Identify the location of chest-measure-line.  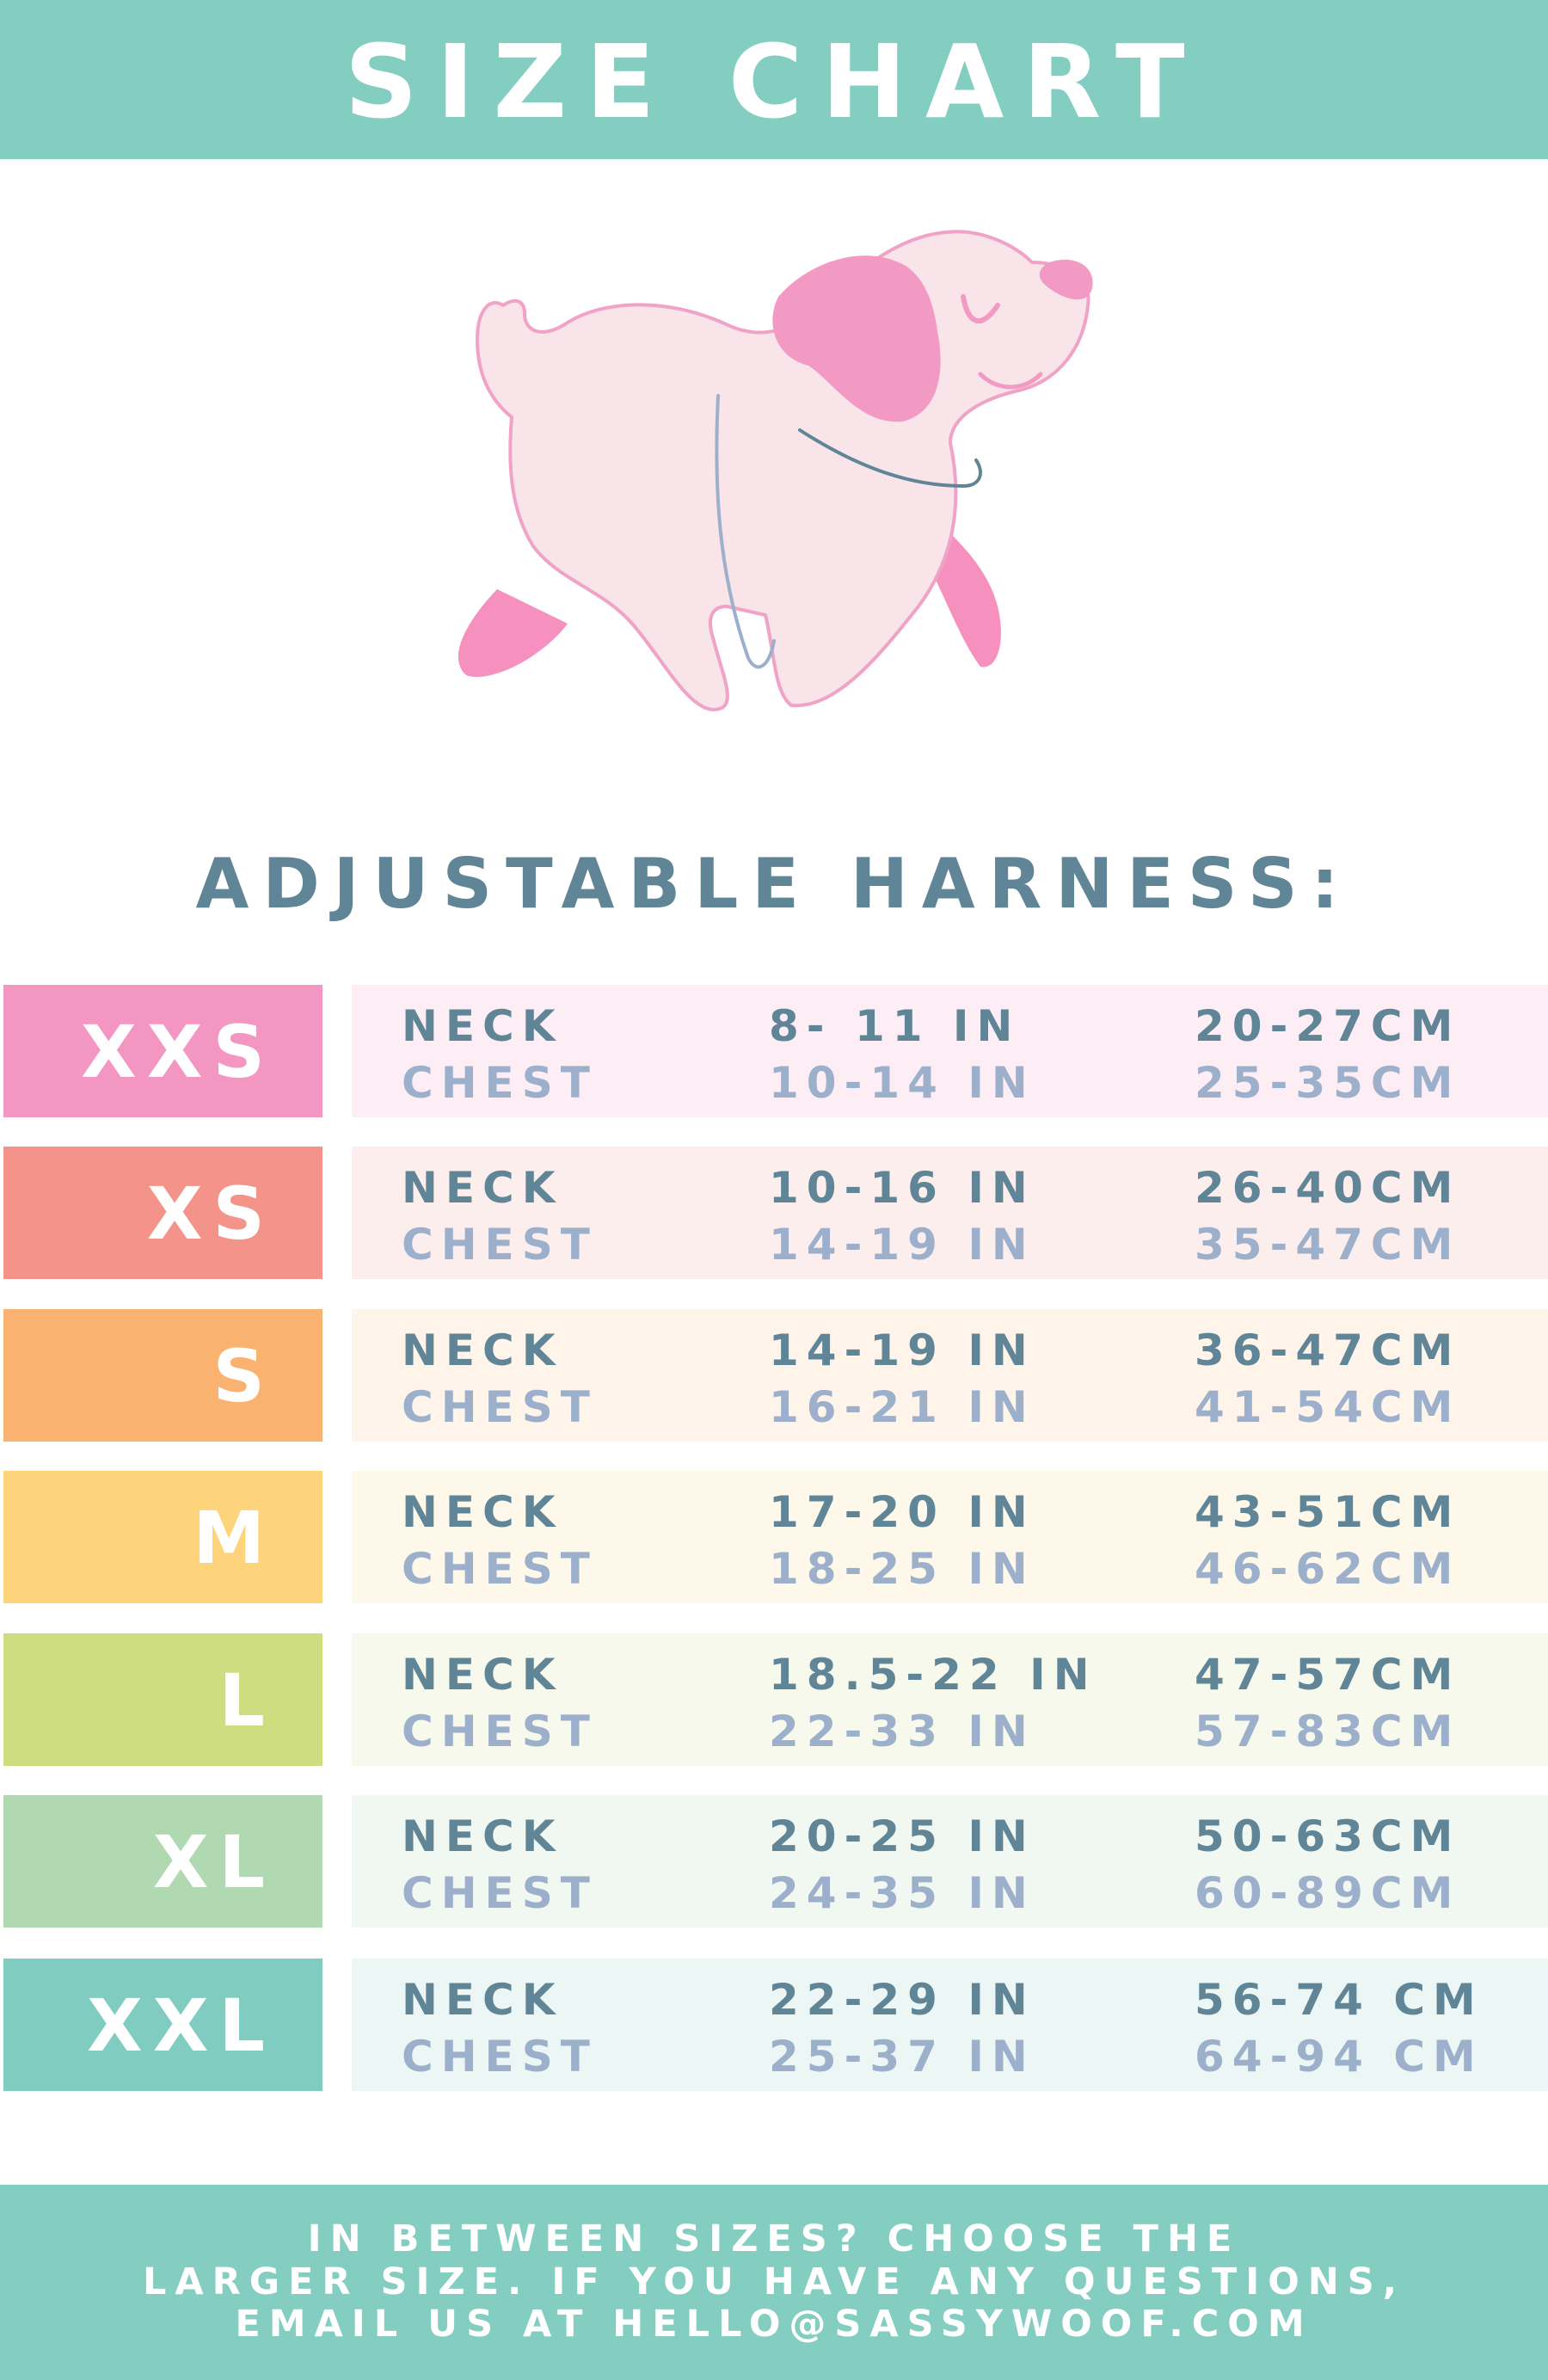
(745, 532).